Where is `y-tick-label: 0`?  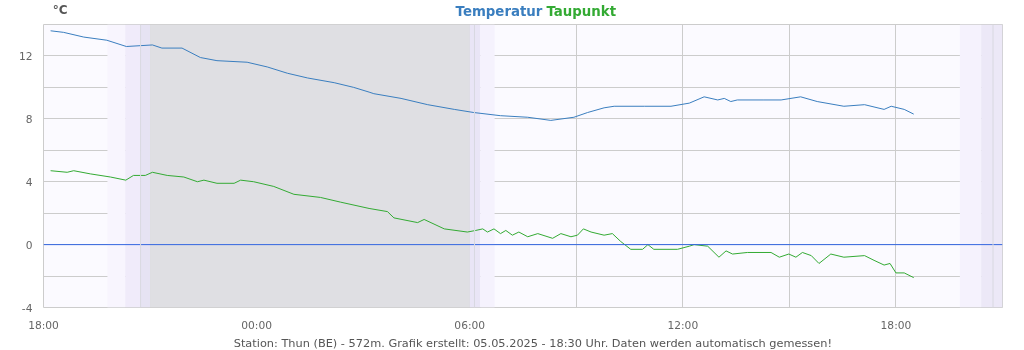
y-tick-label: 0 is located at coordinates (29, 245).